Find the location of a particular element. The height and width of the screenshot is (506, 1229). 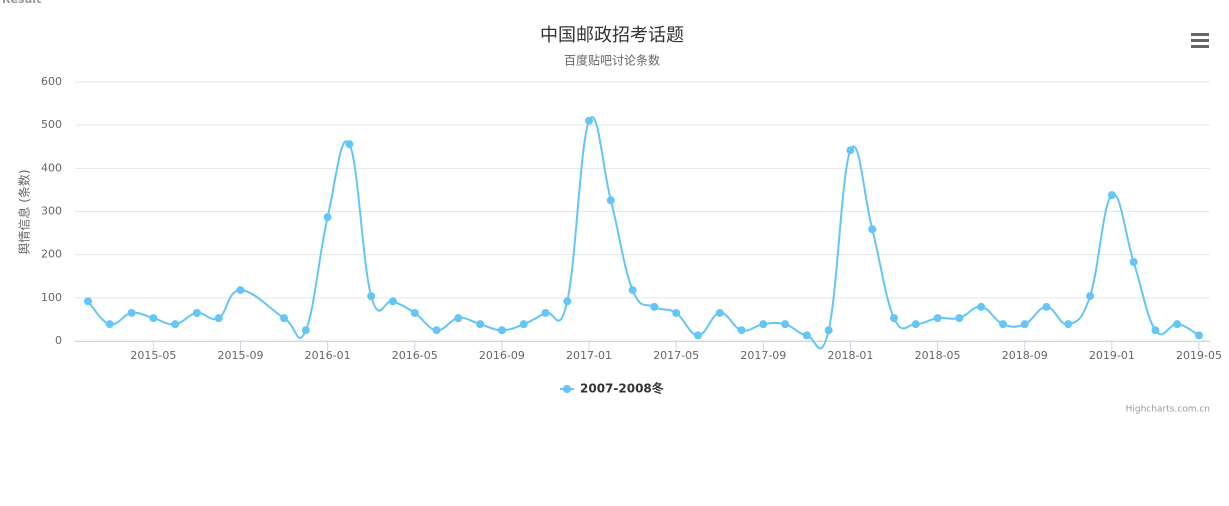

x-tick-label: 2016-01 is located at coordinates (328, 355).